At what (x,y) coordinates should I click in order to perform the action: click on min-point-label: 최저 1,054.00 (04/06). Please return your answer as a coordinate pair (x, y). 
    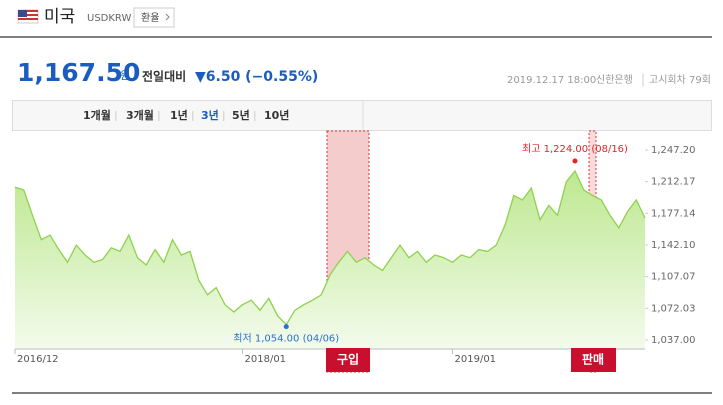
    Looking at the image, I should click on (286, 339).